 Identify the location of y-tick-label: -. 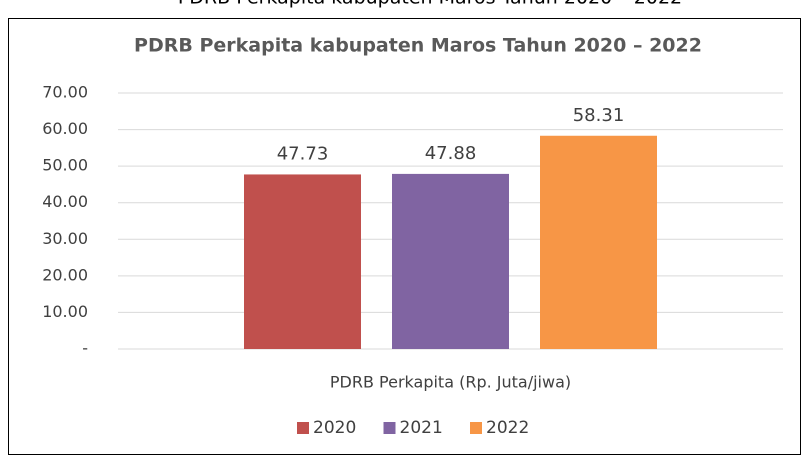
(85, 348).